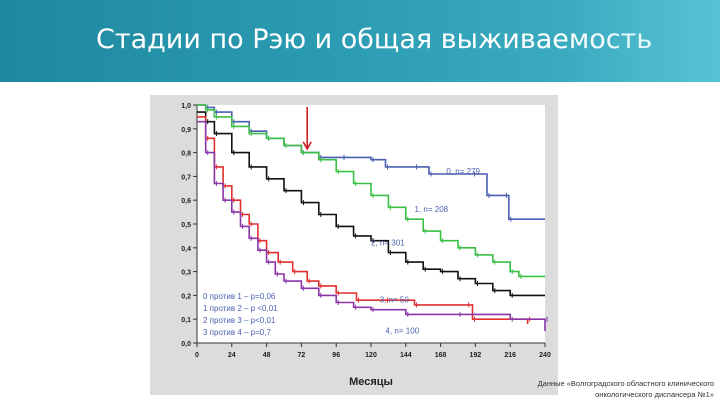 Image resolution: width=720 pixels, height=405 pixels. I want to click on x-tick-label: 120, so click(371, 355).